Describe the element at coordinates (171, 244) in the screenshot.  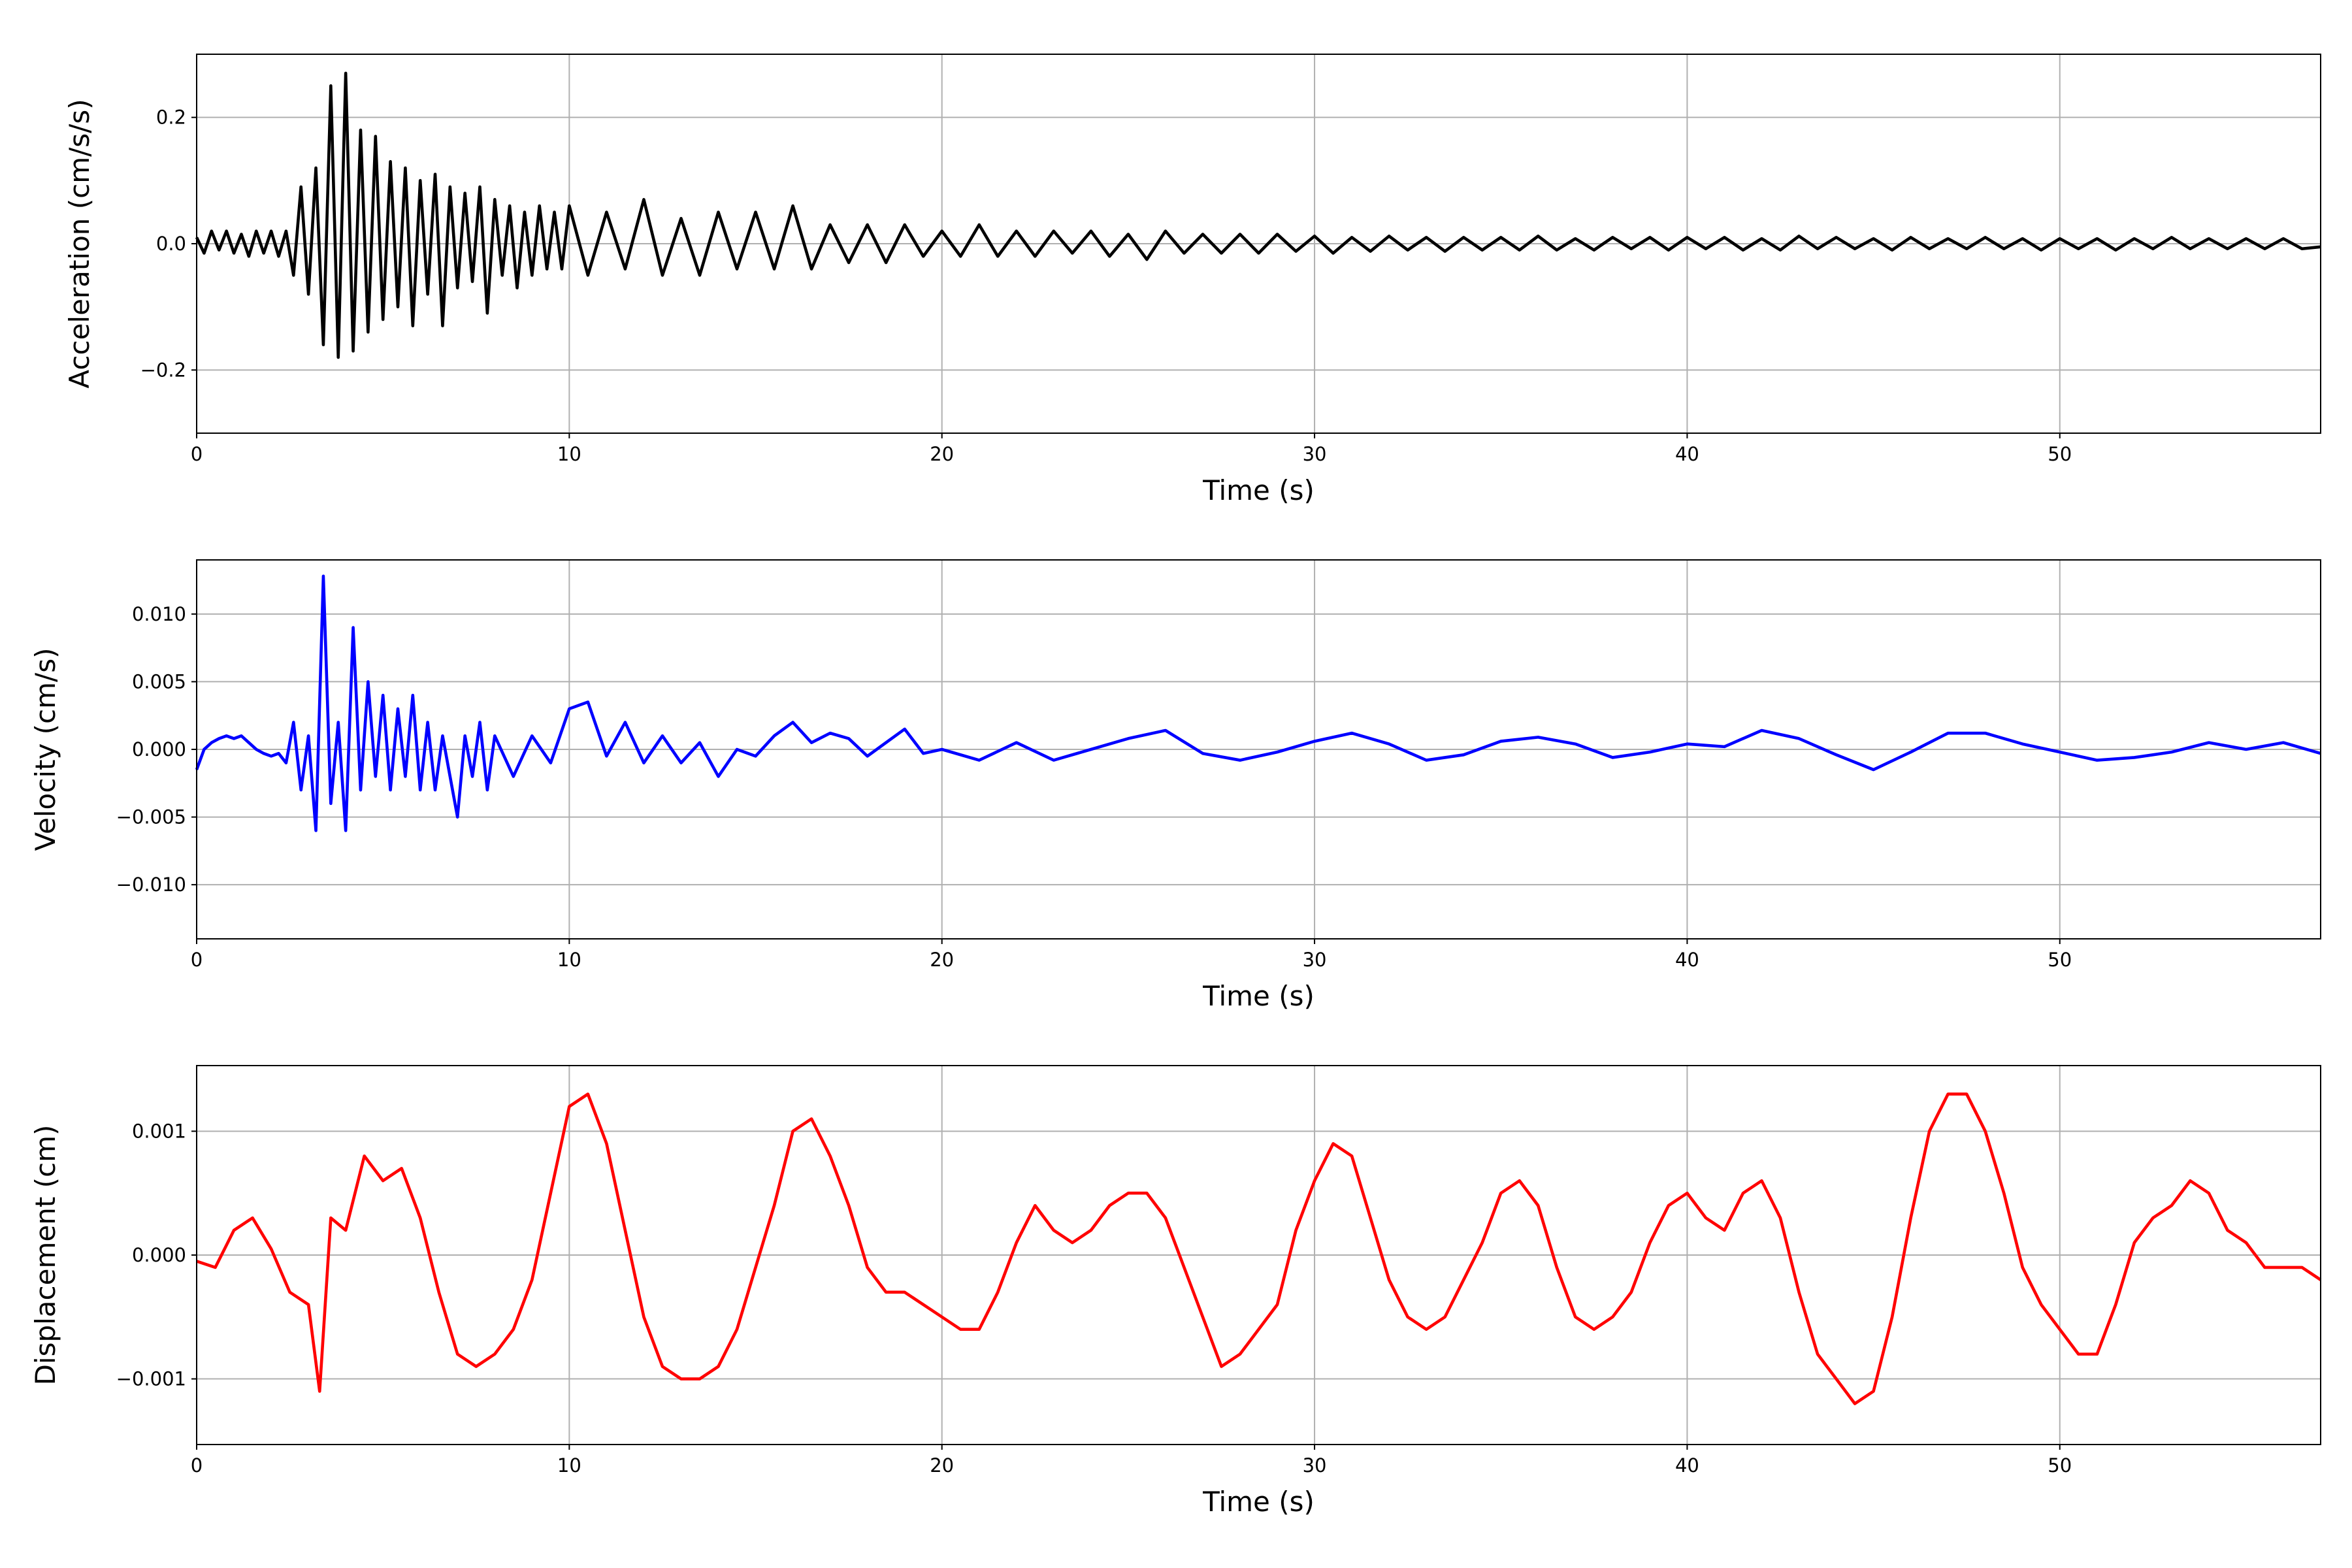
I see `y-tick-label: 0.0` at that location.